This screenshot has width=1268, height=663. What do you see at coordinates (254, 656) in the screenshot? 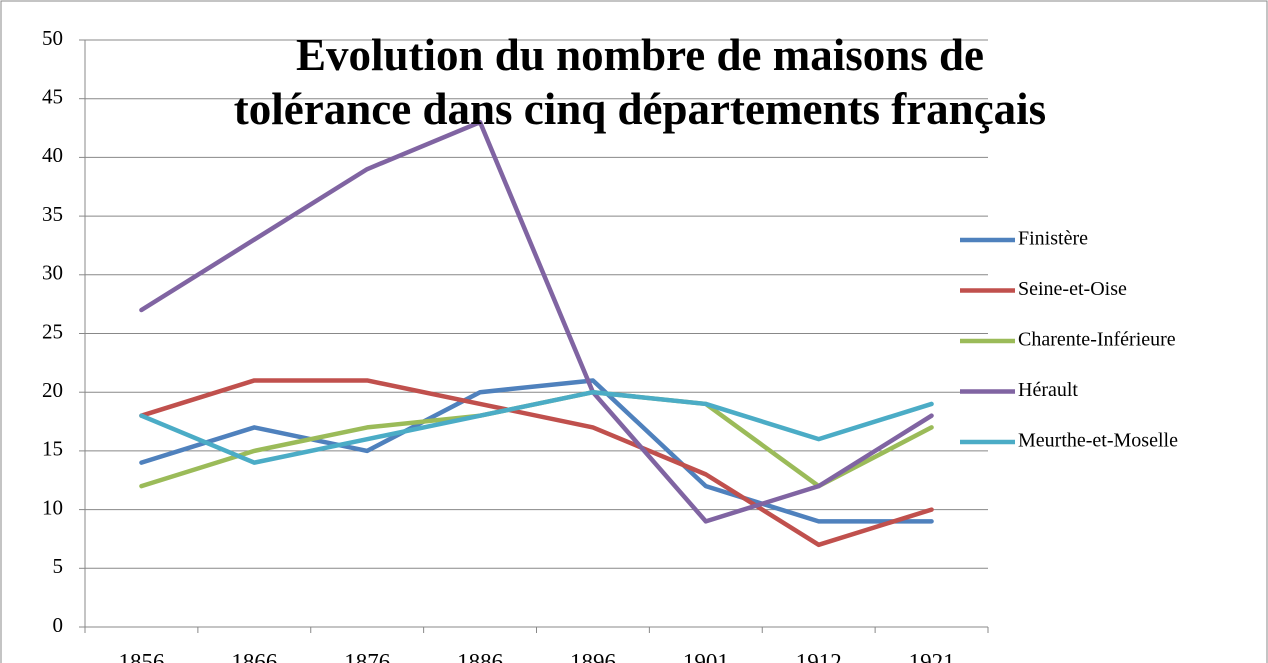
I see `x-tick-label: 1866` at bounding box center [254, 656].